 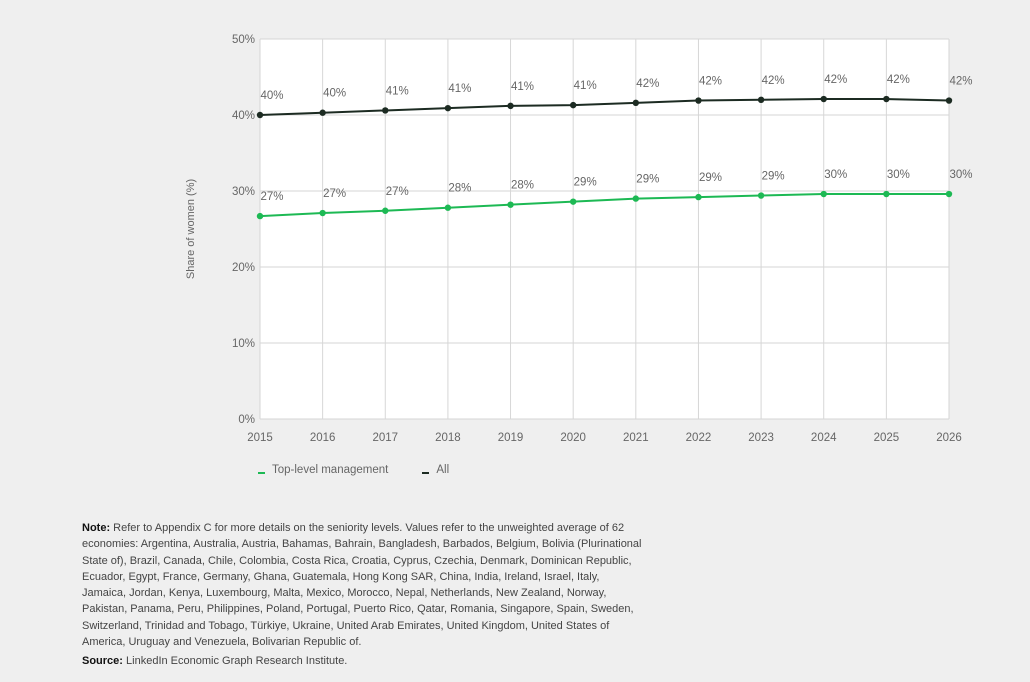 I want to click on legend-swatch-top-level-management, so click(x=261, y=473).